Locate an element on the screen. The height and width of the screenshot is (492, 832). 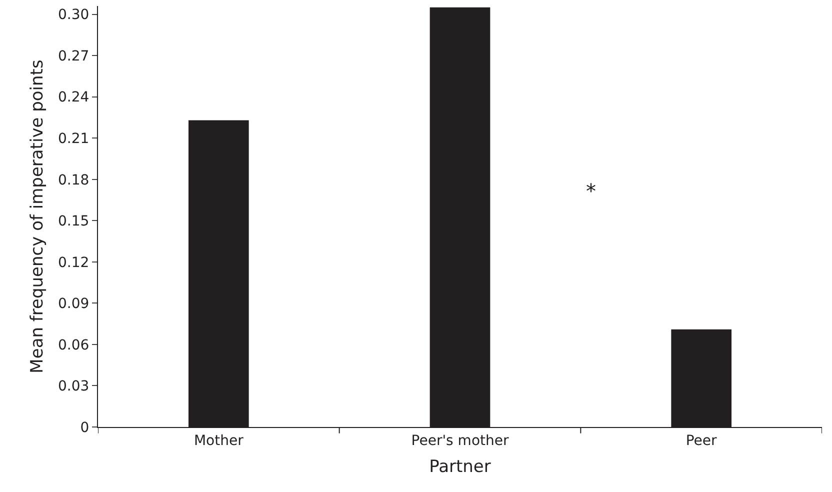
x-tick-label: Peer's mother is located at coordinates (460, 440).